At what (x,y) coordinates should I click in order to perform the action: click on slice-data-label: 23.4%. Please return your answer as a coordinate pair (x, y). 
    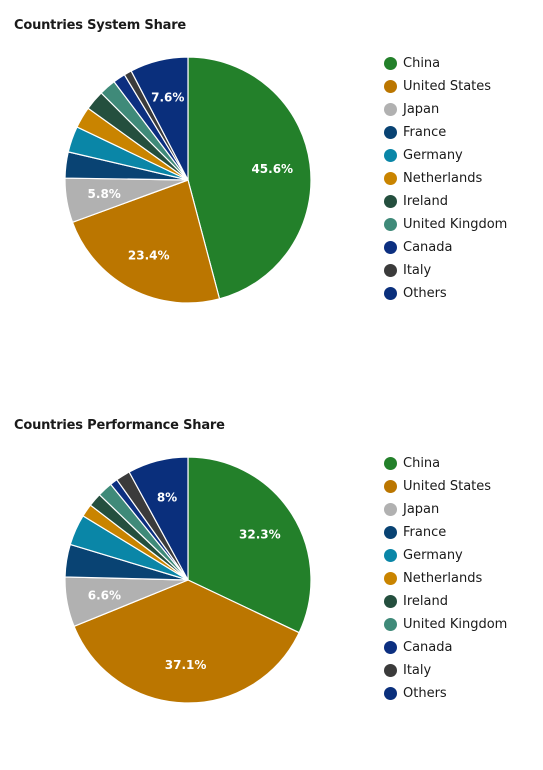
    Looking at the image, I should click on (149, 255).